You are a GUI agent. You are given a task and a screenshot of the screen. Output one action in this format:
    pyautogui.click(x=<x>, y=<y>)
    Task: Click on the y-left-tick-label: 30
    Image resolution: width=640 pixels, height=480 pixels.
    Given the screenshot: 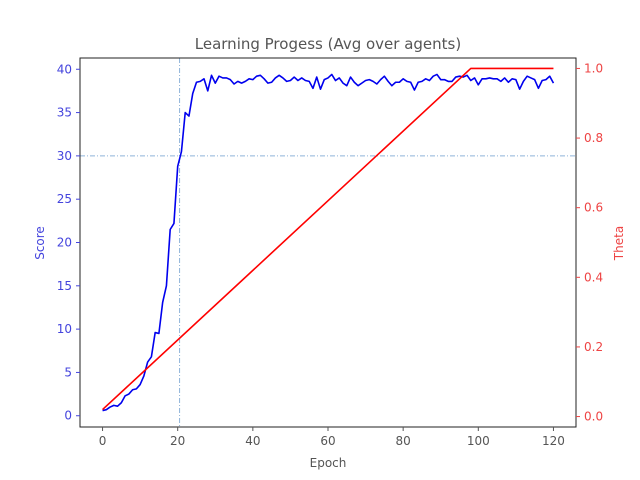 What is the action you would take?
    pyautogui.click(x=64, y=156)
    